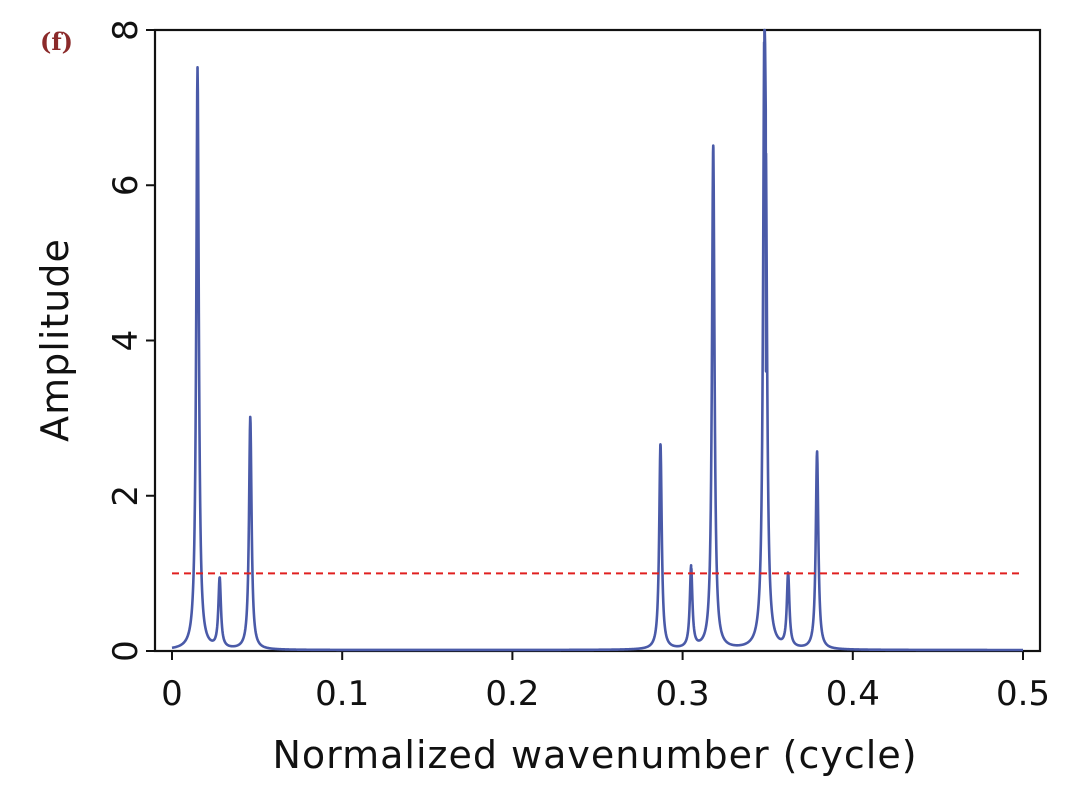 The image size is (1090, 800). What do you see at coordinates (126, 30) in the screenshot?
I see `y-tick-label: 8` at bounding box center [126, 30].